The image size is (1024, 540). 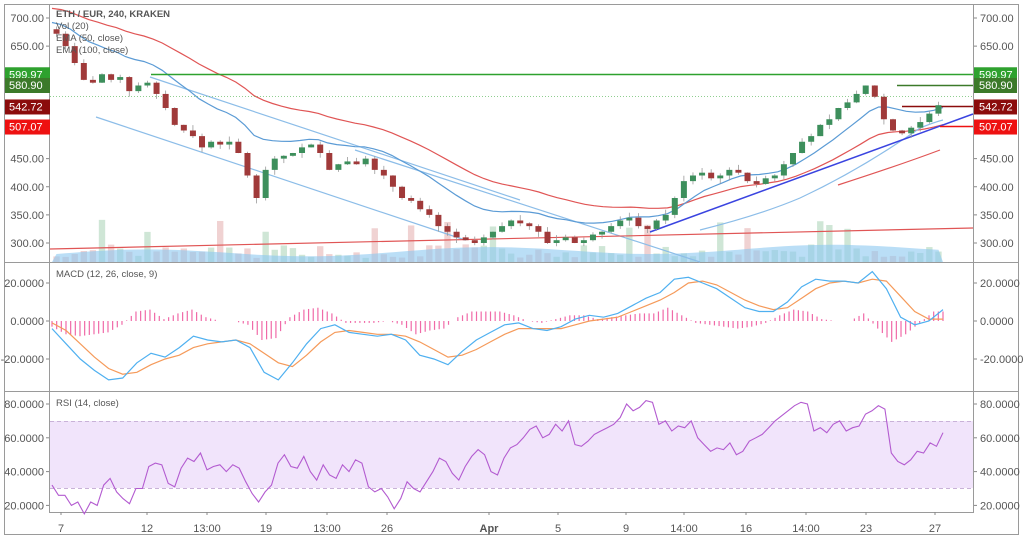 What do you see at coordinates (89, 38) in the screenshot?
I see `legend-ema50: EMA (50, close)` at bounding box center [89, 38].